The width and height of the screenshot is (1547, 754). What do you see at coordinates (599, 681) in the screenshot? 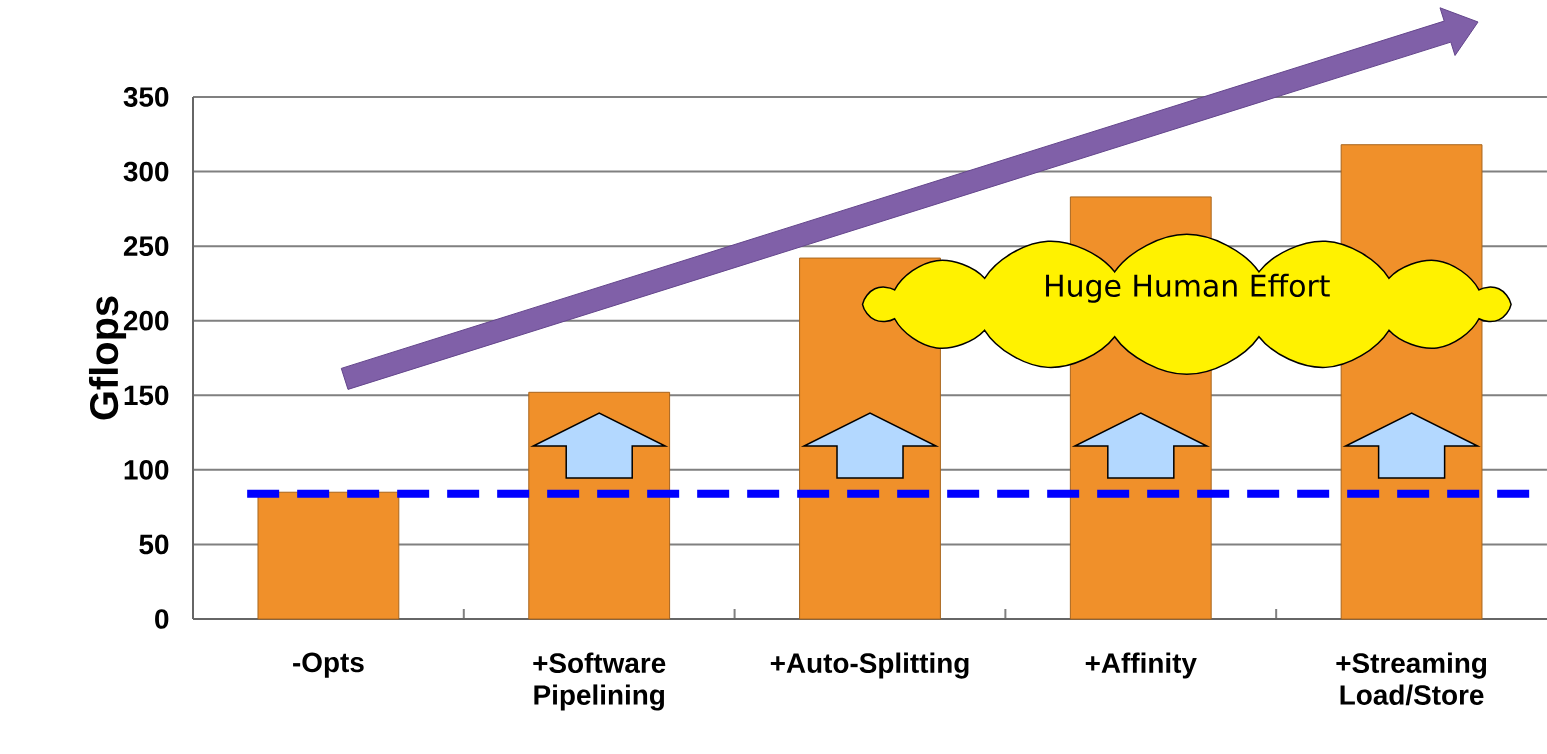
I see `x-tick-label: +Software Pipelining` at bounding box center [599, 681].